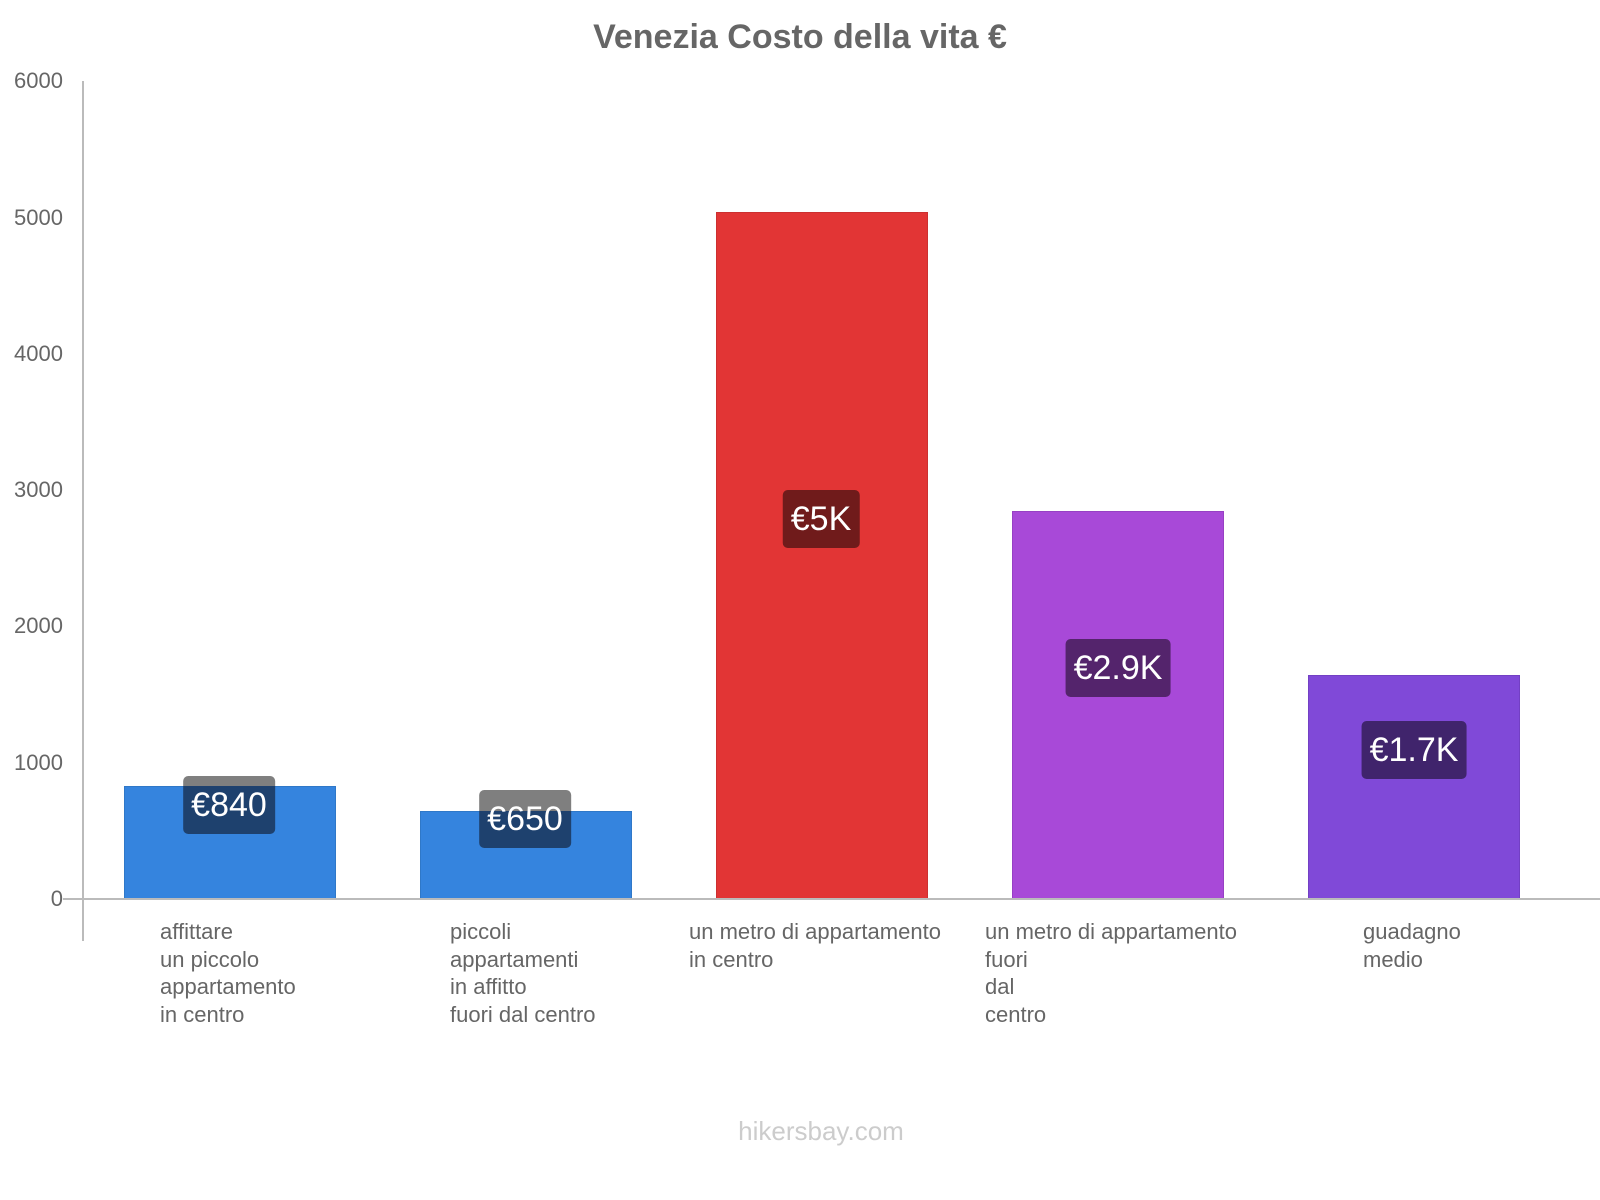 This screenshot has height=1200, width=1600. What do you see at coordinates (1118, 668) in the screenshot?
I see `value-label: €2.9K` at bounding box center [1118, 668].